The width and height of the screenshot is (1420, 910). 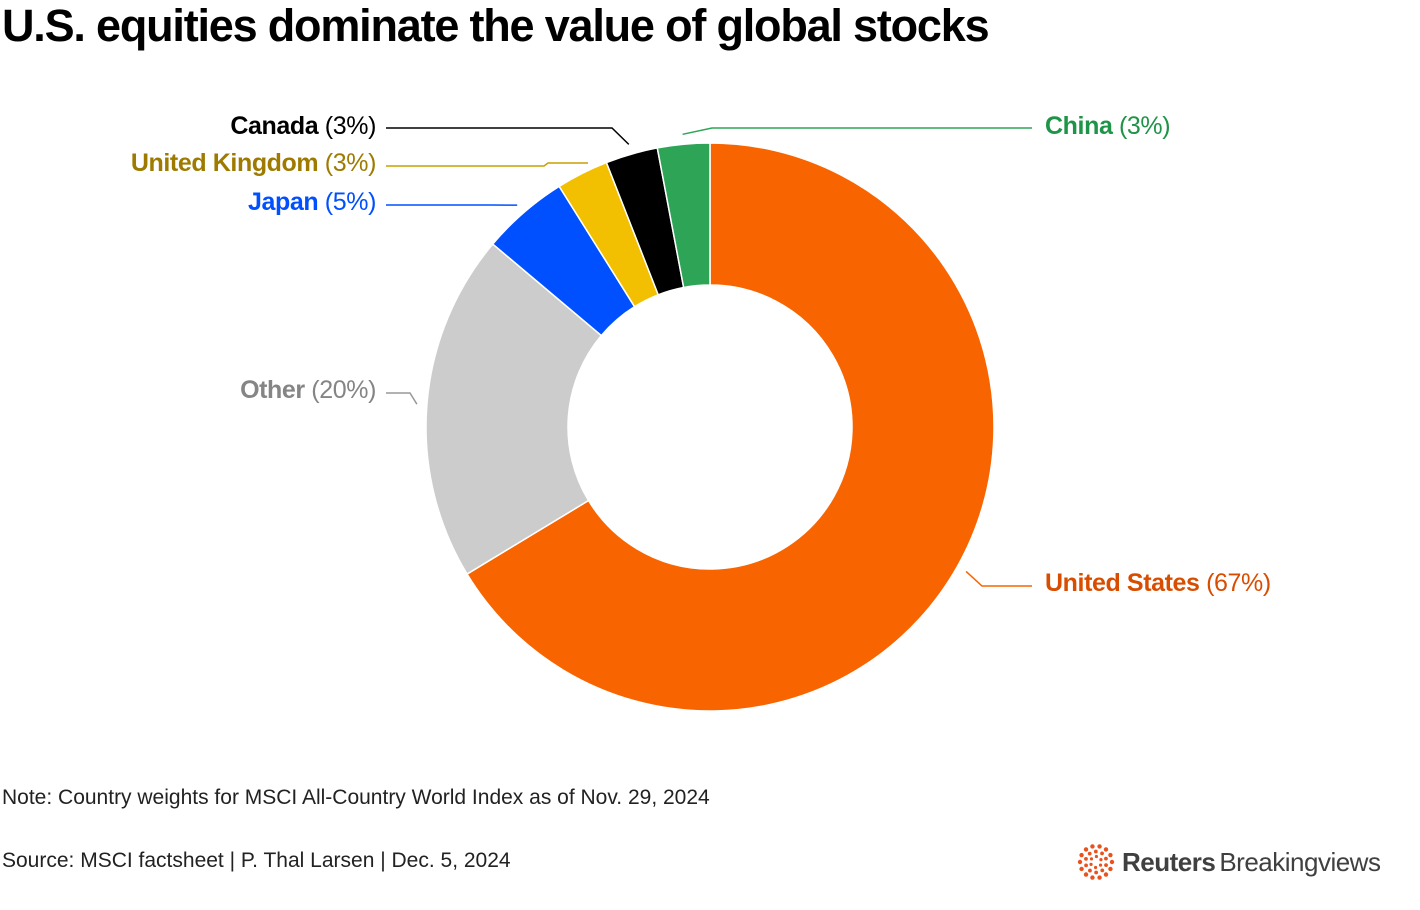 I want to click on leader-line-canada, so click(x=508, y=136).